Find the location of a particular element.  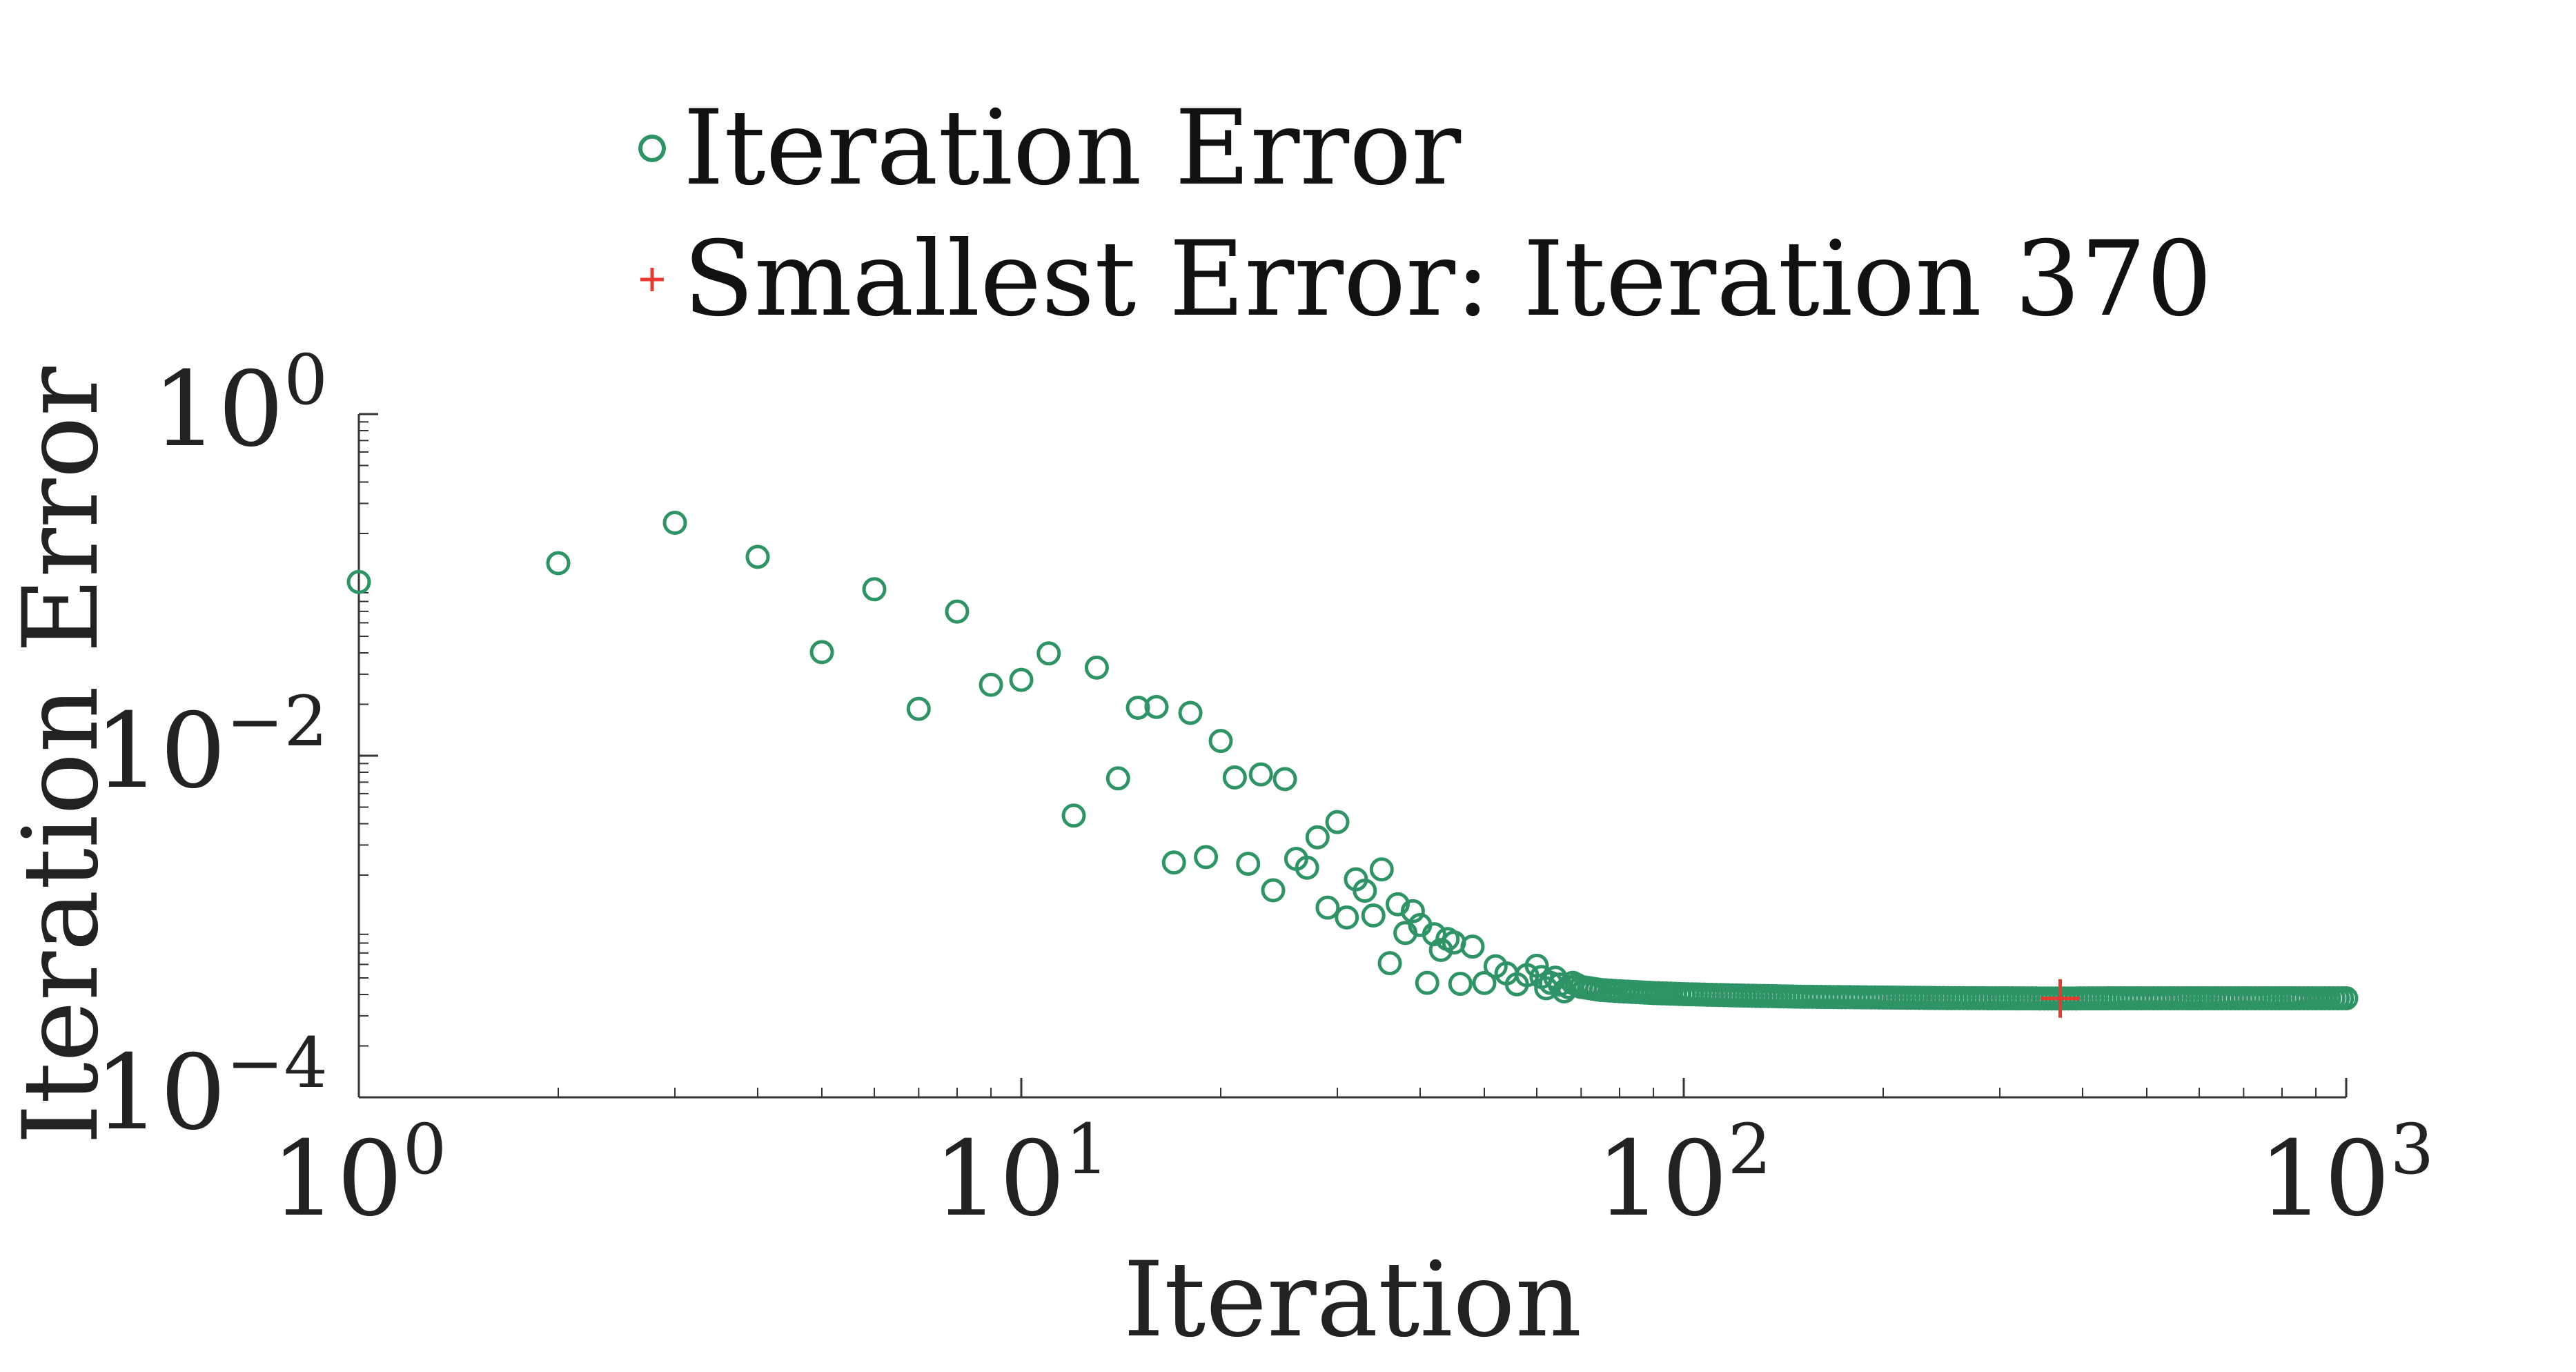

legend-label-iteration-error: Iteration Error is located at coordinates (1072, 148).